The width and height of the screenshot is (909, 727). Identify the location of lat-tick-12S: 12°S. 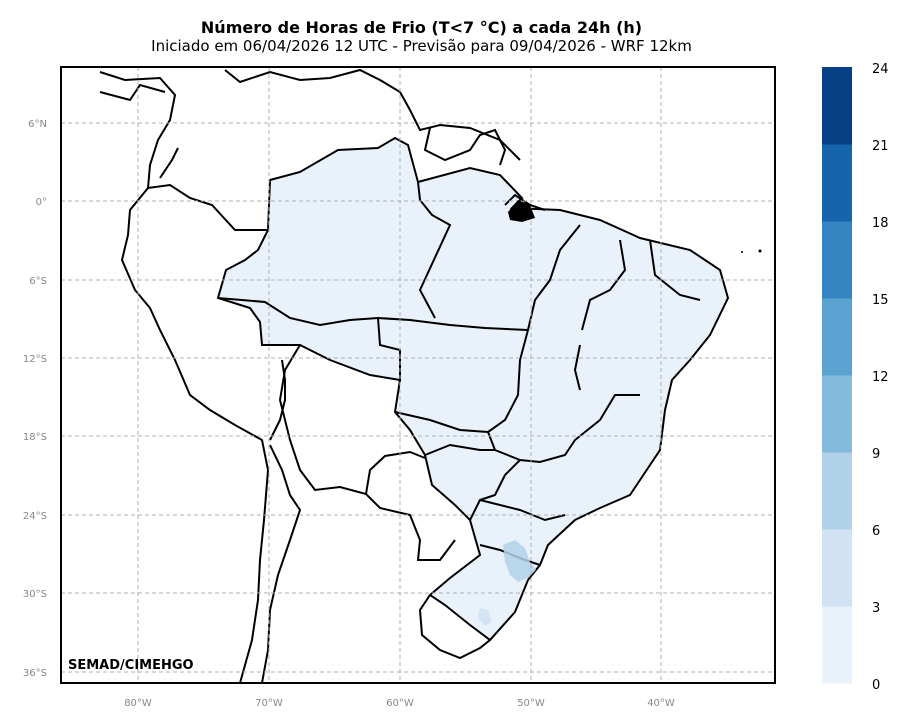
(35, 359).